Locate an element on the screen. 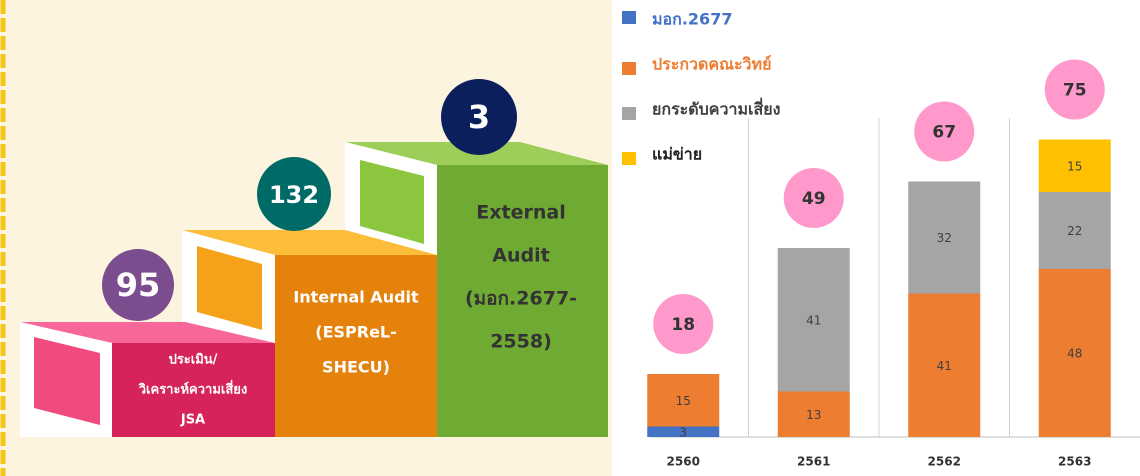 The image size is (1140, 476). step-label: วิเคราะห์ความเสี่ยง is located at coordinates (192, 389).